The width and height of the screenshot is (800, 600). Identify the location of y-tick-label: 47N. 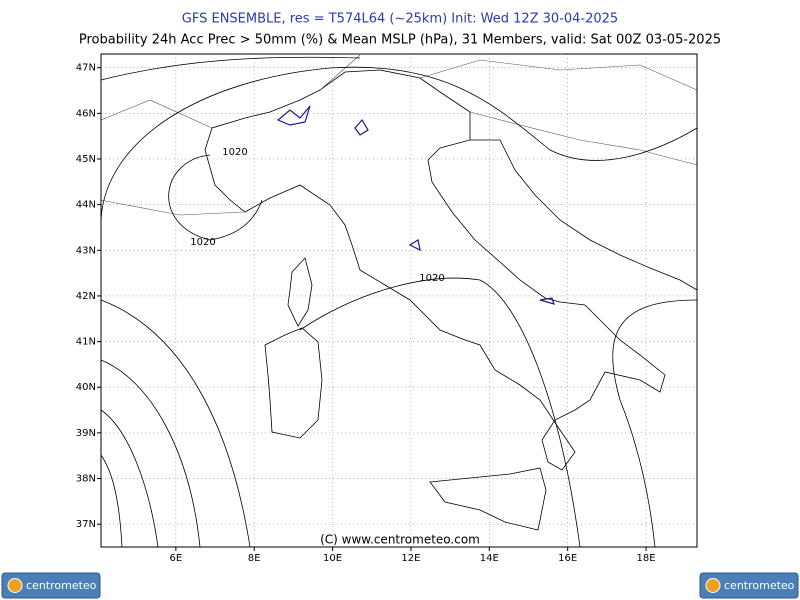
(86, 68).